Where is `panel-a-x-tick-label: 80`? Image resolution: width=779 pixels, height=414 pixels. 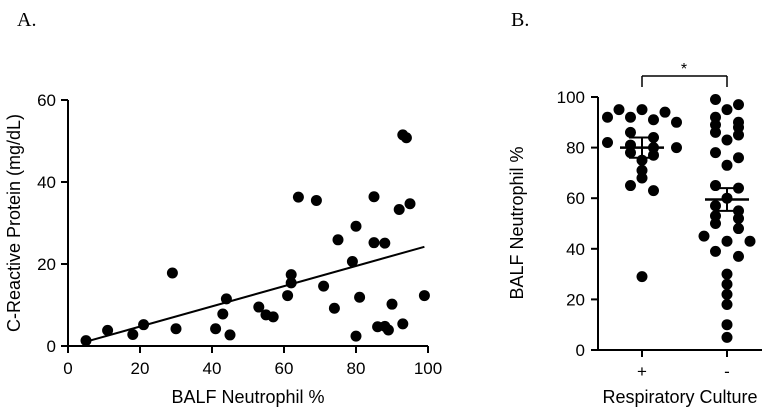
panel-a-x-tick-label: 80 is located at coordinates (356, 368).